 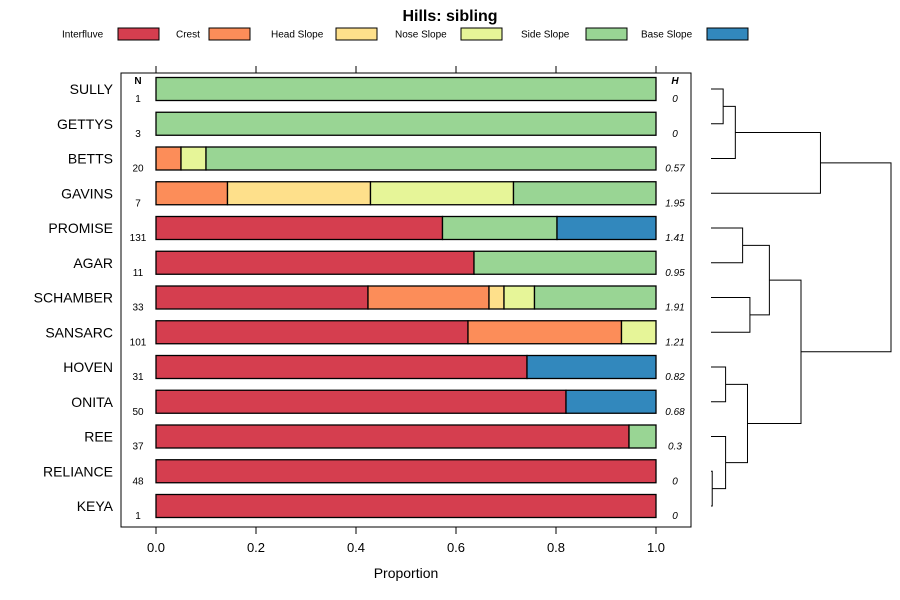 I want to click on n-value: 31, so click(x=138, y=377).